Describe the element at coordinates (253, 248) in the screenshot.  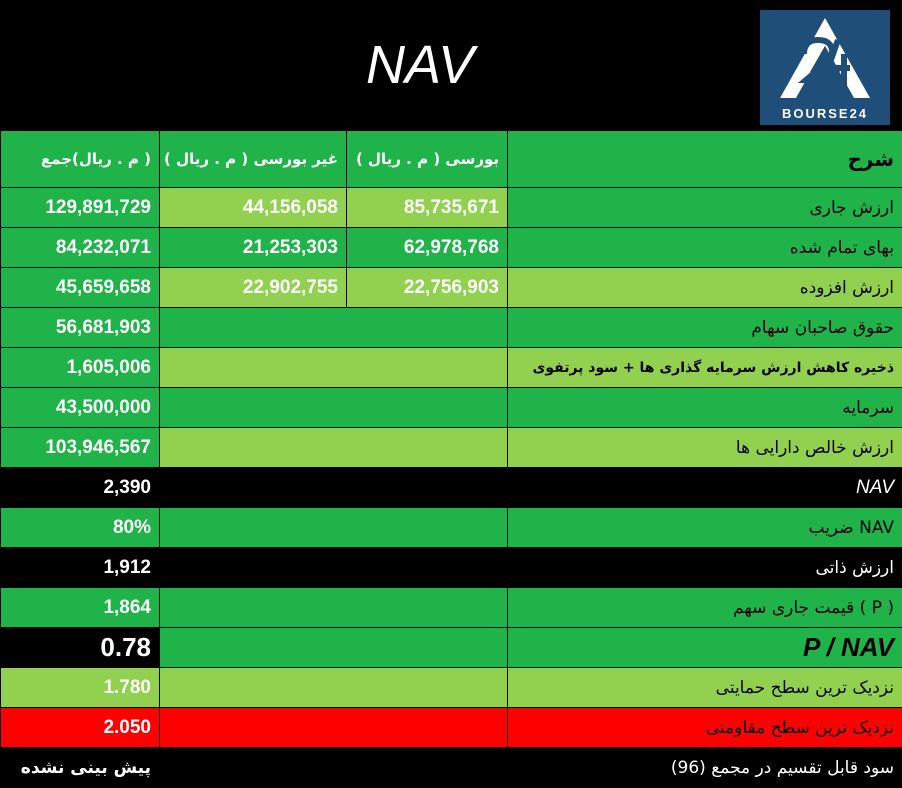
I see `cost-nonbourse: 21,253,303` at that location.